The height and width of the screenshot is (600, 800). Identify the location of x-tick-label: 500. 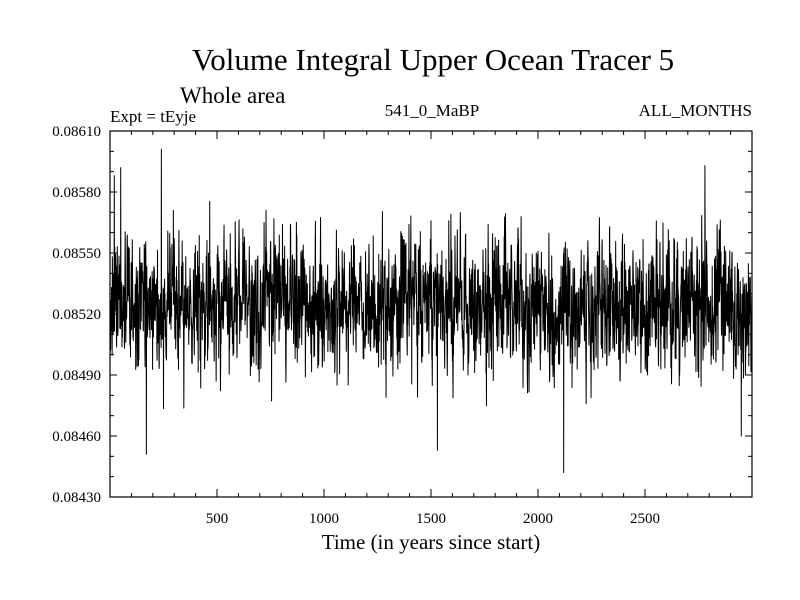
(217, 519).